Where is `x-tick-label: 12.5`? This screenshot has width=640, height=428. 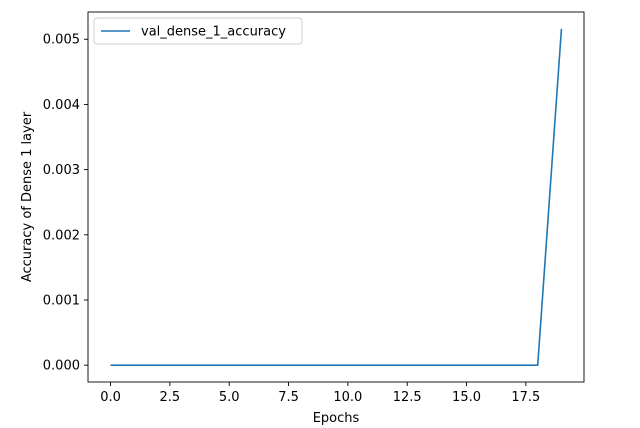
x-tick-label: 12.5 is located at coordinates (407, 397).